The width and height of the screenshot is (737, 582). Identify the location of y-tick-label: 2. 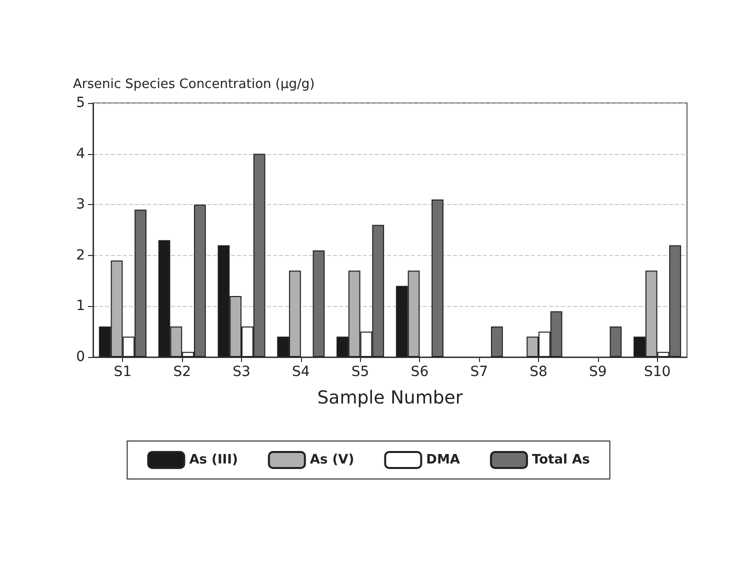
(80, 255).